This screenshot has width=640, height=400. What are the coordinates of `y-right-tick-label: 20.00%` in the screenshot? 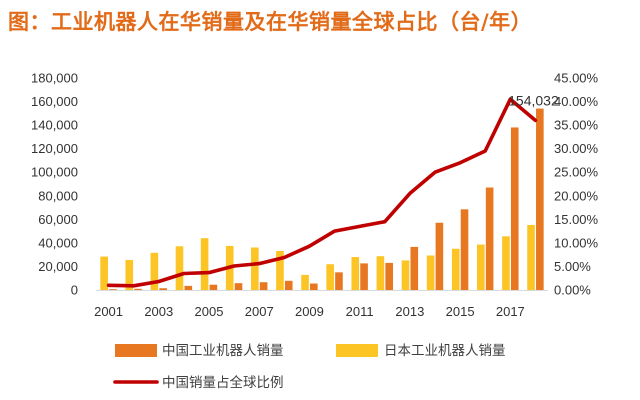 It's located at (576, 195).